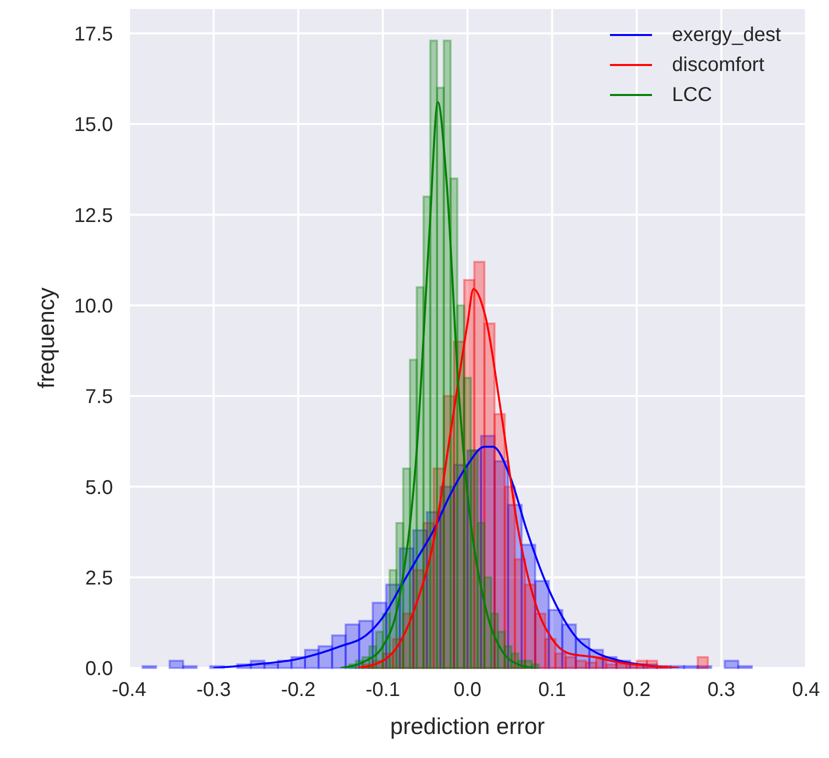 This screenshot has width=829, height=758. I want to click on y-tick-label: 0.0, so click(99, 669).